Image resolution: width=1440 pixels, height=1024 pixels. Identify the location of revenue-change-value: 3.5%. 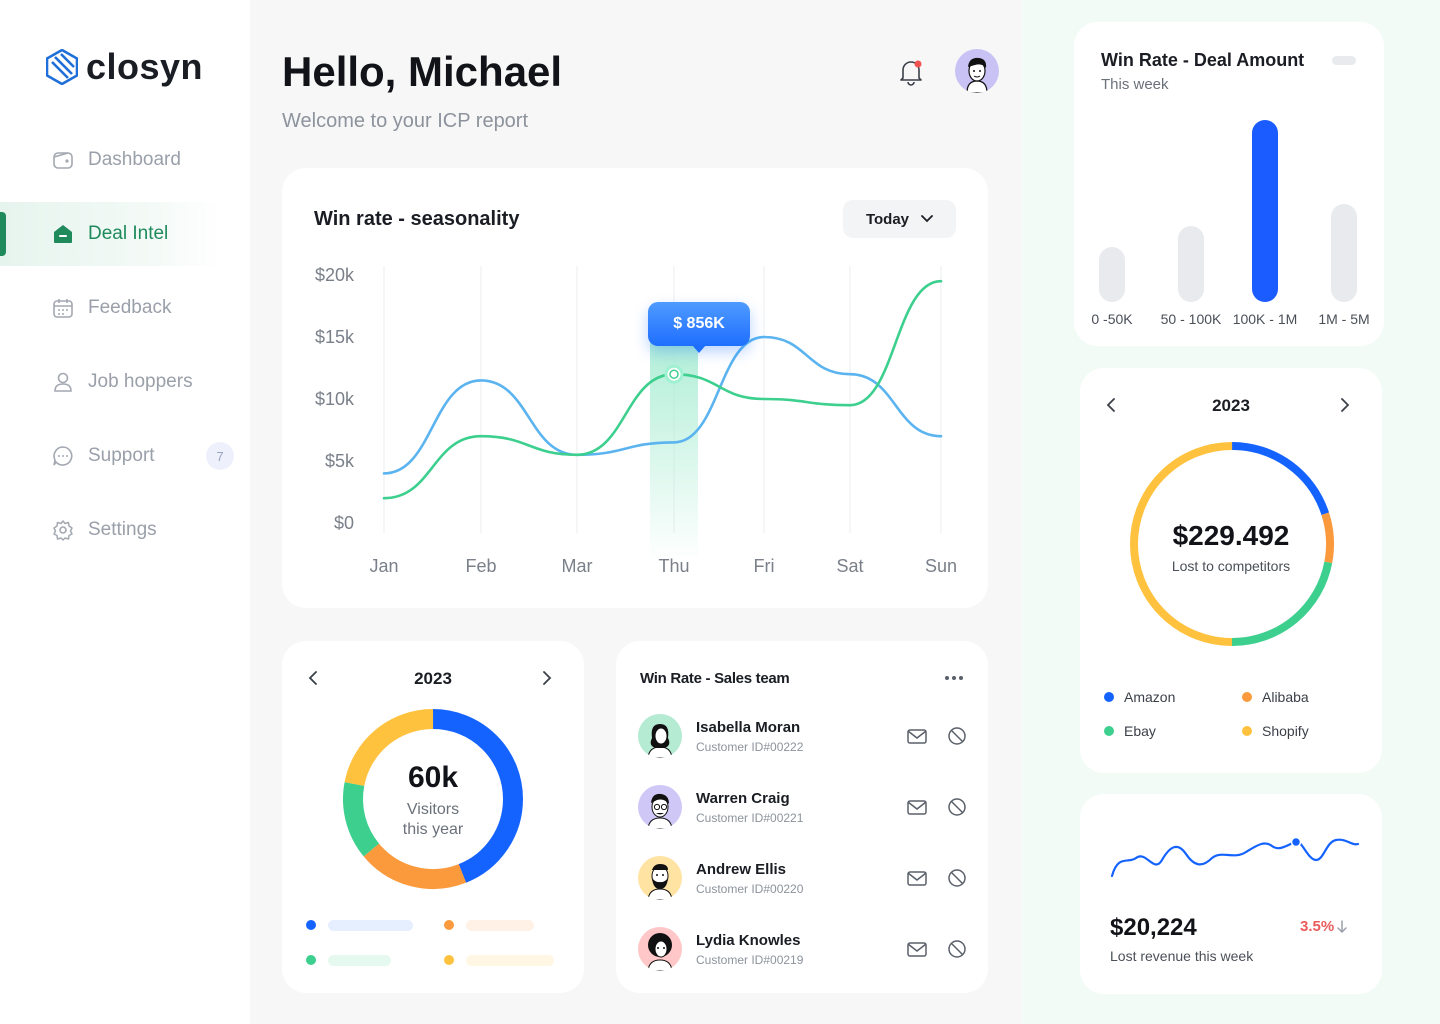
(1317, 926).